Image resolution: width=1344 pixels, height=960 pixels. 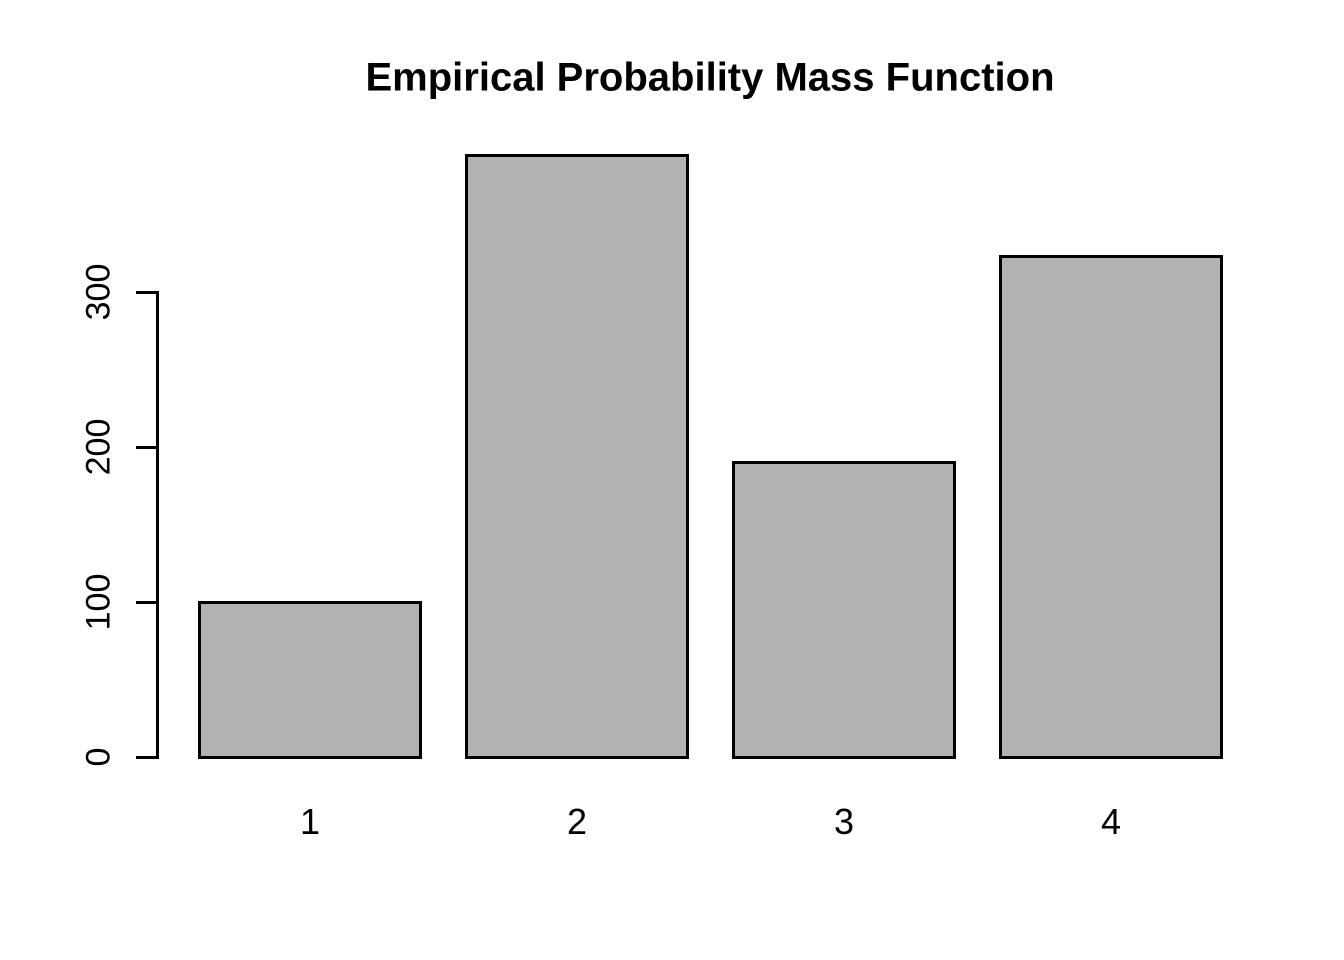 I want to click on y-axis-tick-label: 100, so click(x=98, y=602).